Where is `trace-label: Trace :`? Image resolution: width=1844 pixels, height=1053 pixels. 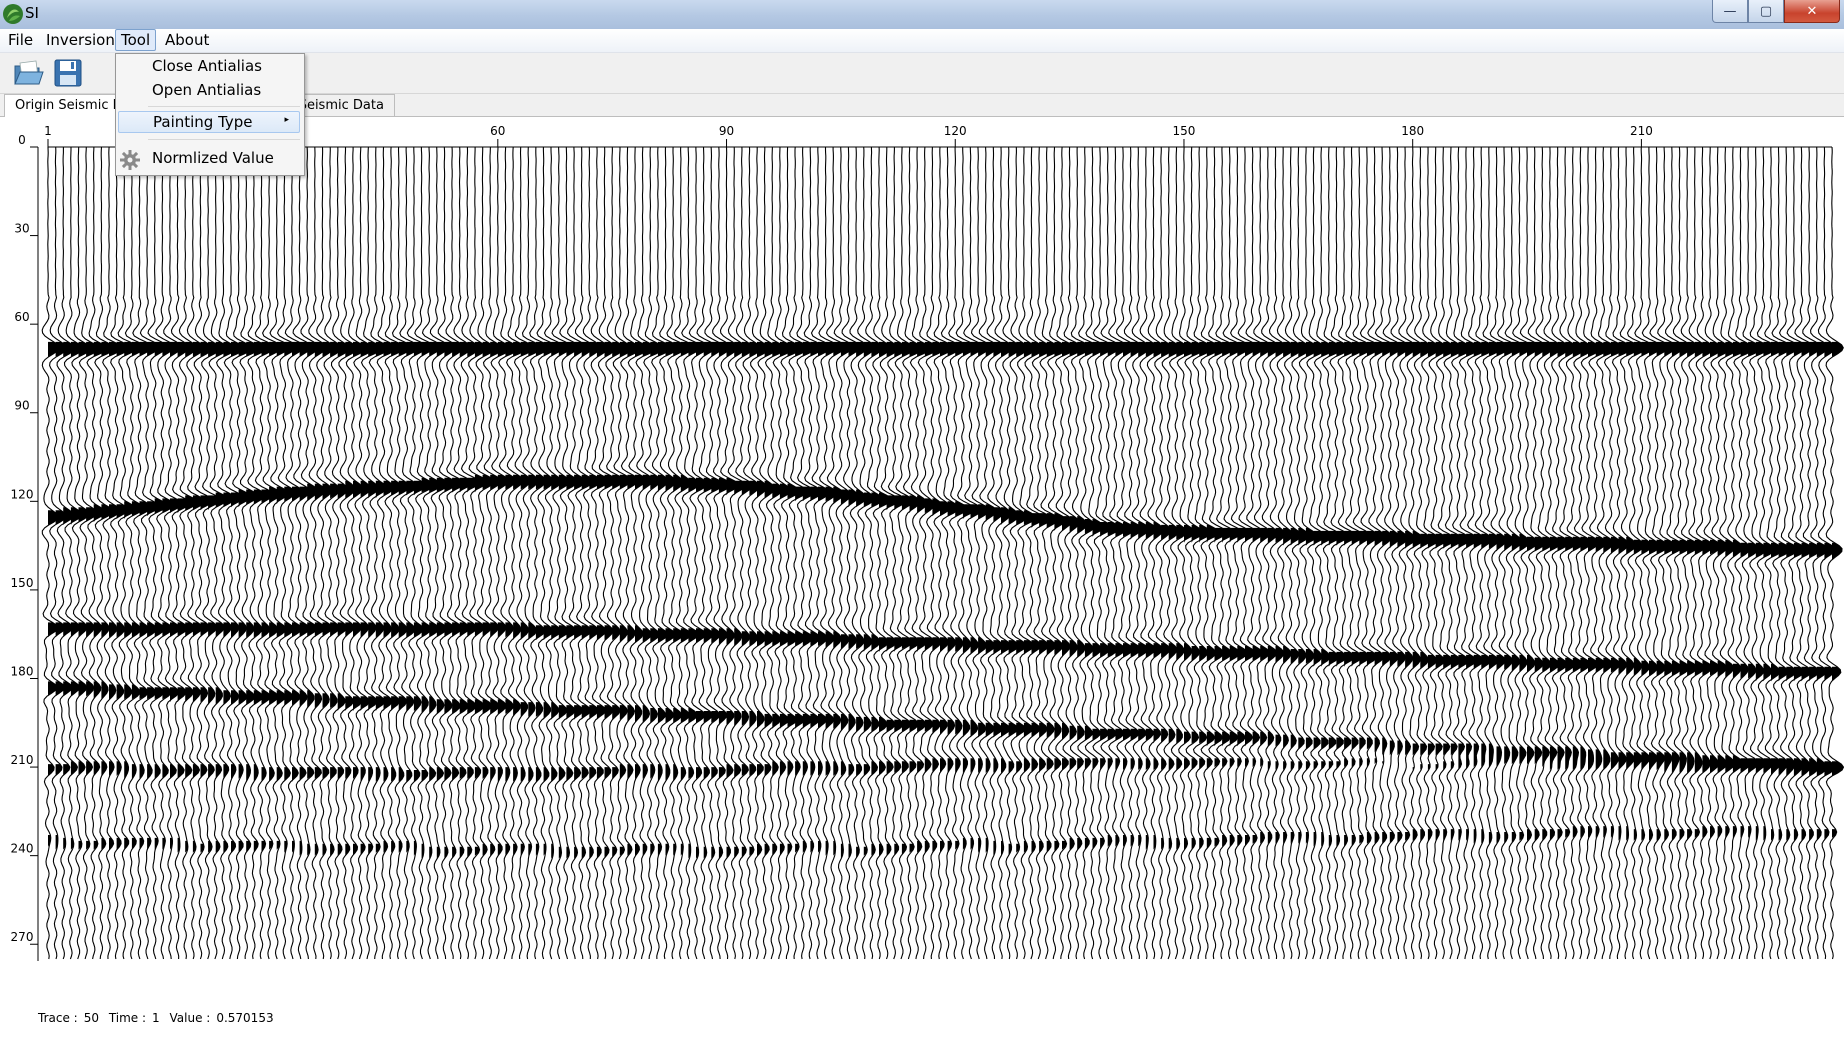 trace-label: Trace : is located at coordinates (58, 1018).